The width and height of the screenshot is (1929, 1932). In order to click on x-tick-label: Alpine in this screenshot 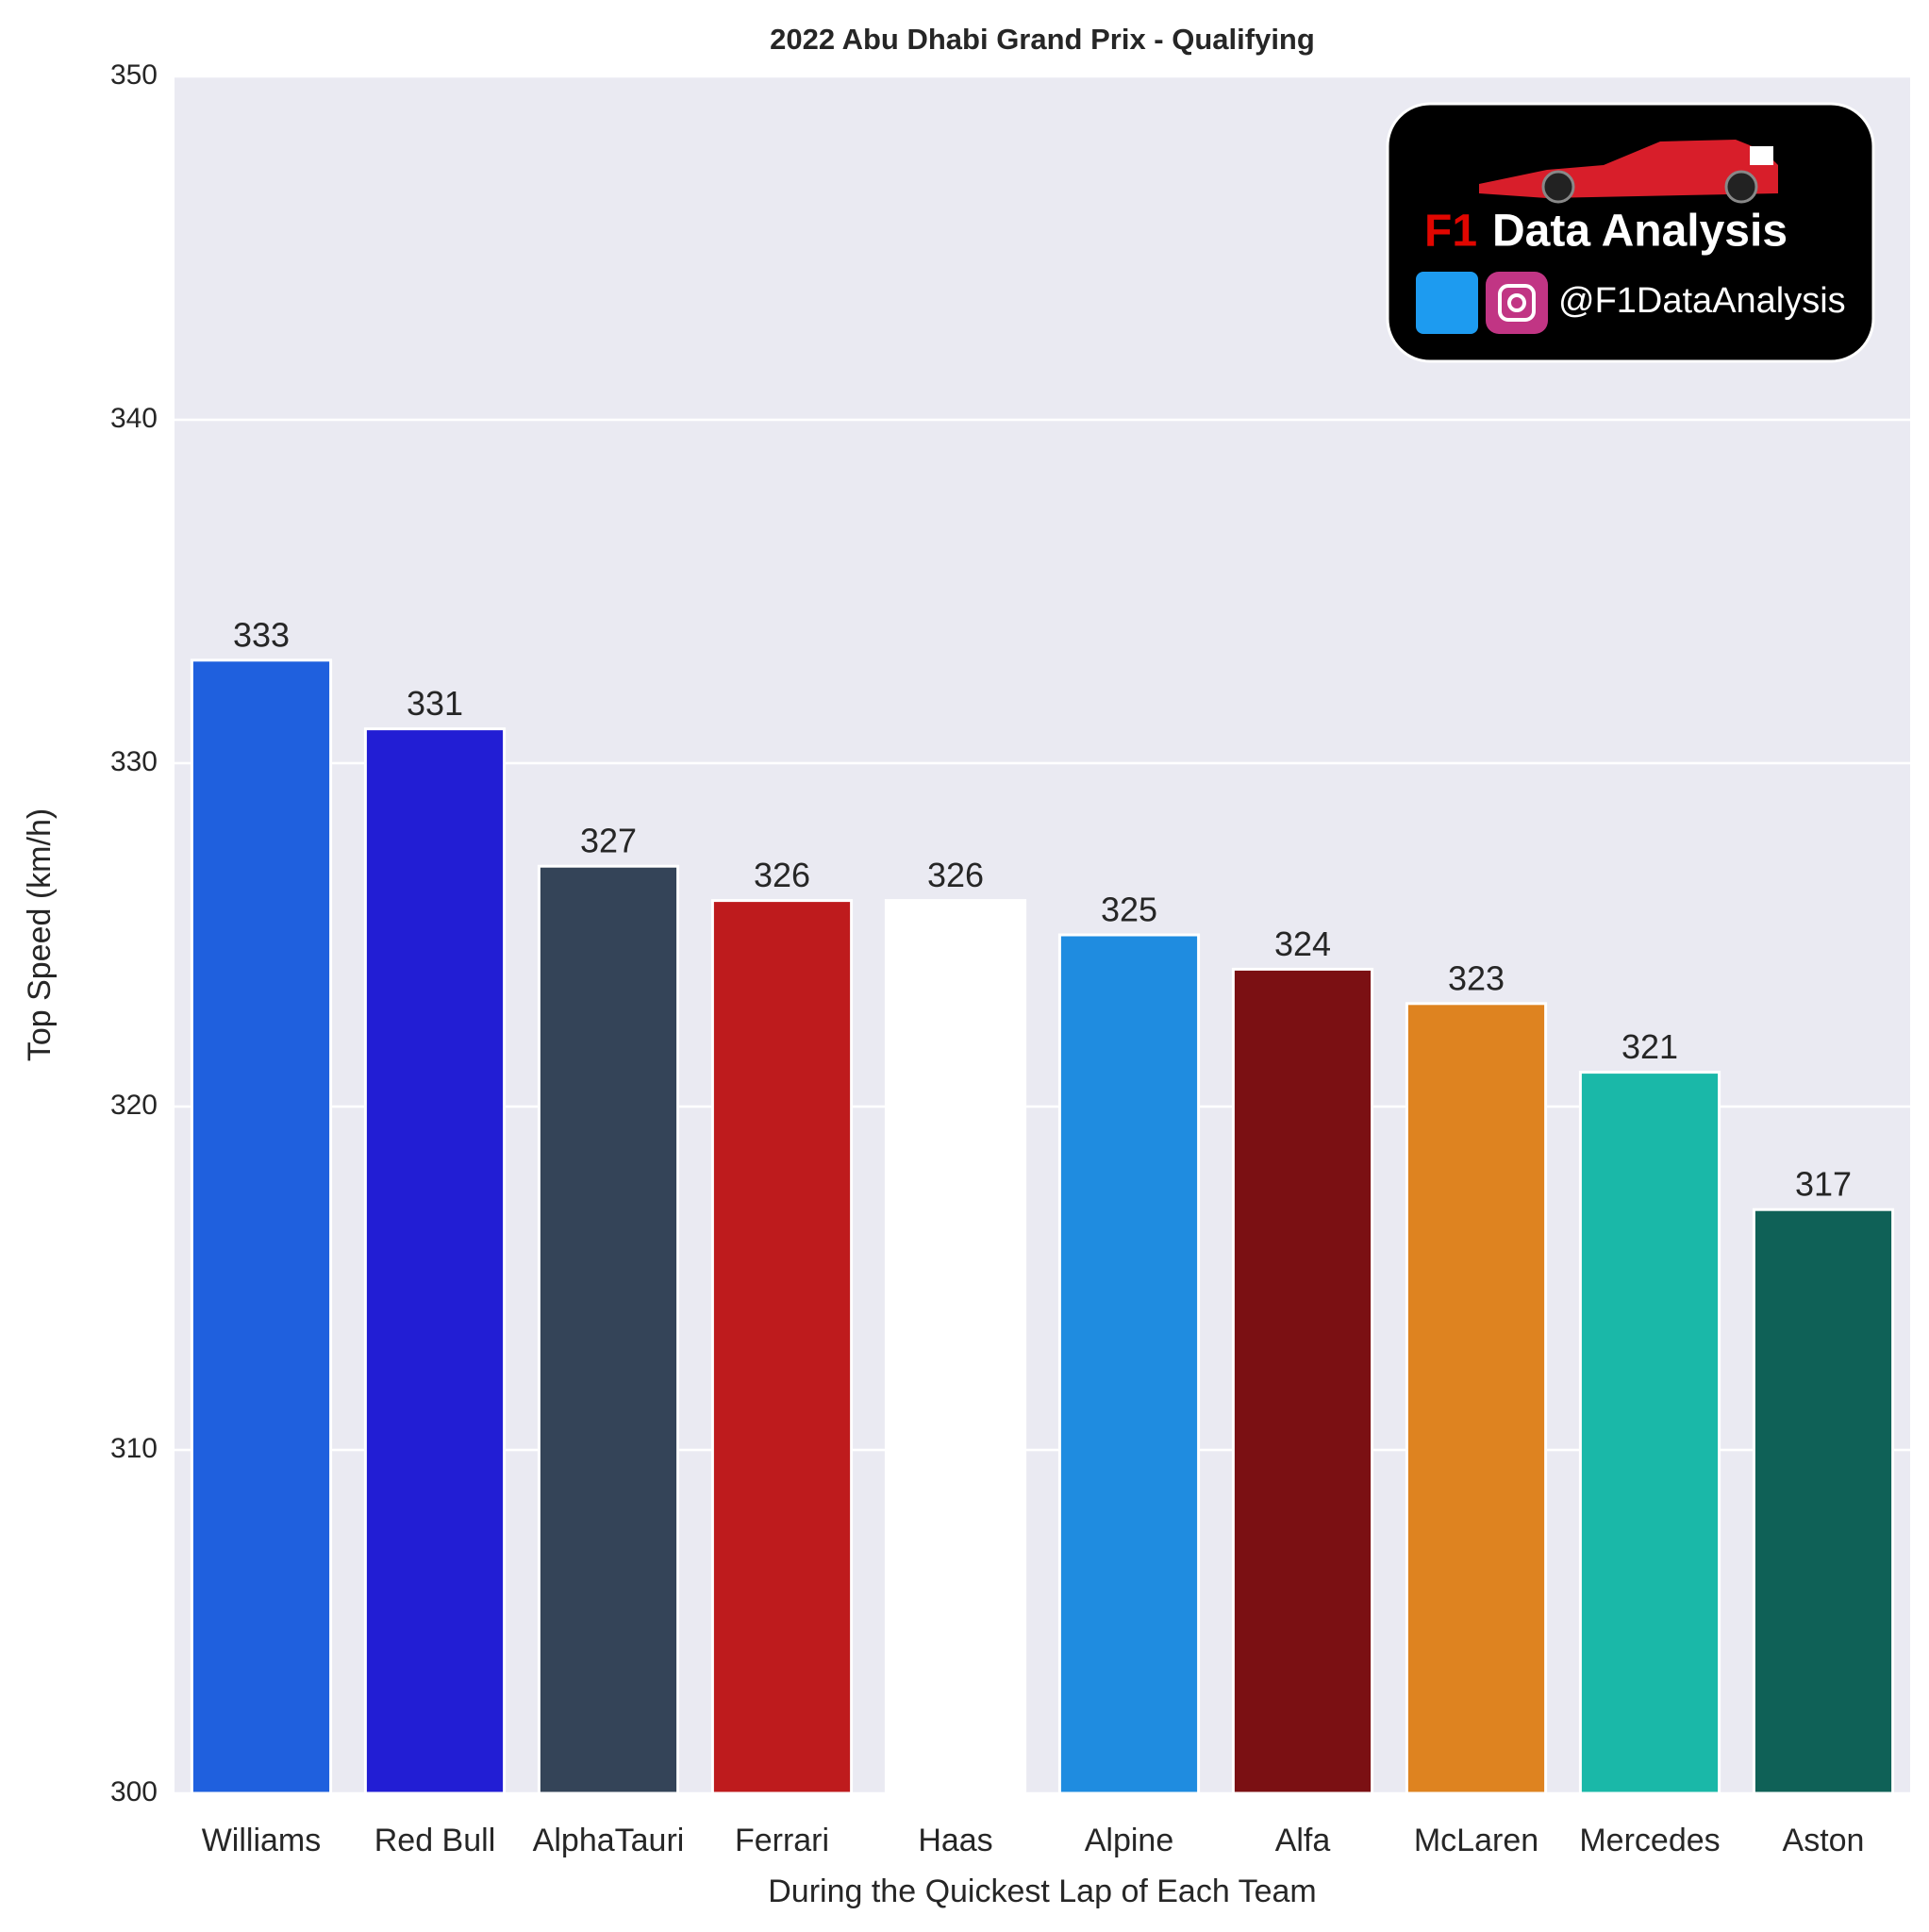, I will do `click(1129, 1841)`.